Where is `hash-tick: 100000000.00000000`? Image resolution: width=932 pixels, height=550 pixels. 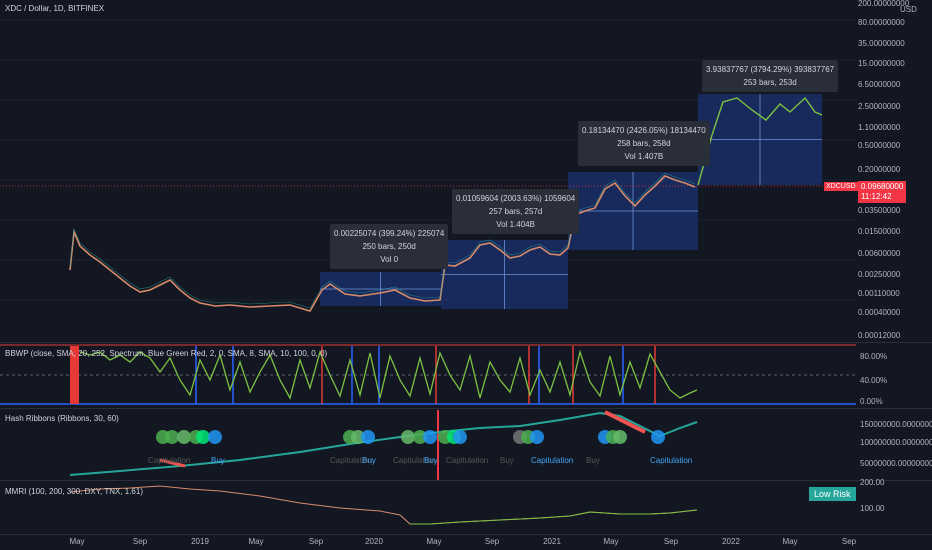
hash-tick: 100000000.00000000 is located at coordinates (896, 442).